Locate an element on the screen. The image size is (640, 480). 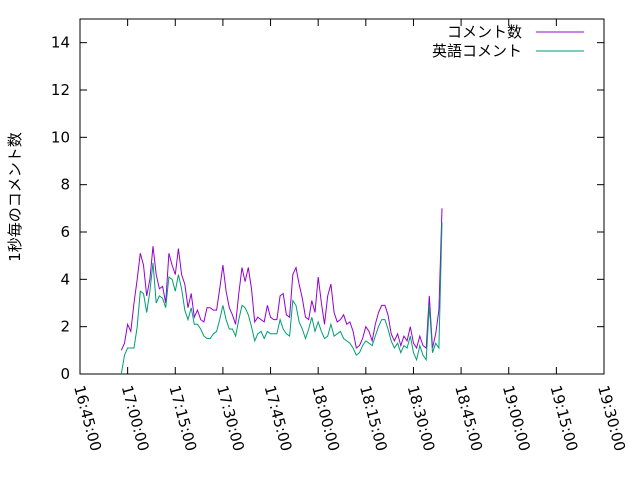
x-tick-label: 17:00:00 is located at coordinates (135, 418).